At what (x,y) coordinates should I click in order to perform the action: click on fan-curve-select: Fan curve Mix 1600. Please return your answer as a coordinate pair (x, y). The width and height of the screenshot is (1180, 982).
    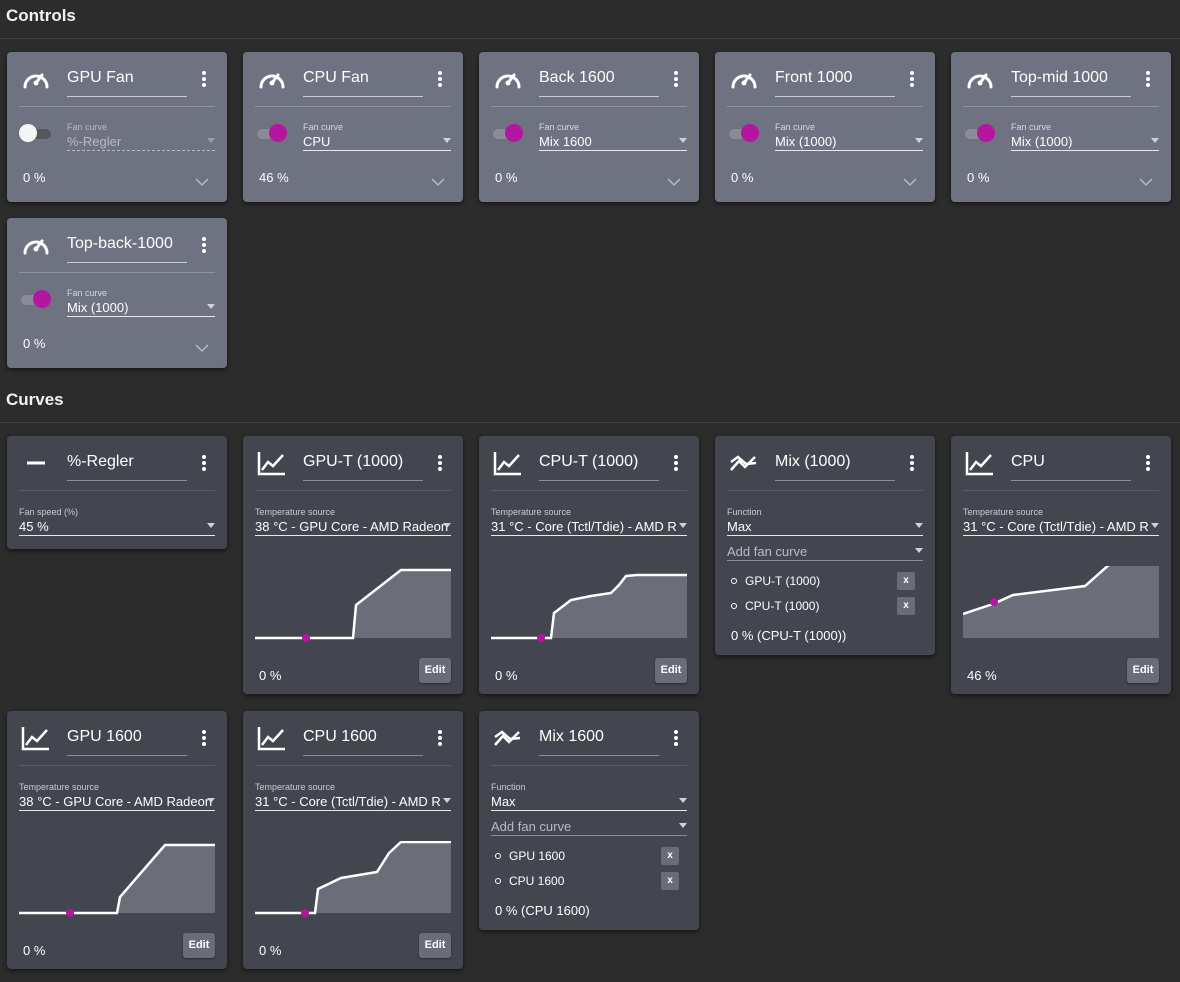
    Looking at the image, I should click on (613, 136).